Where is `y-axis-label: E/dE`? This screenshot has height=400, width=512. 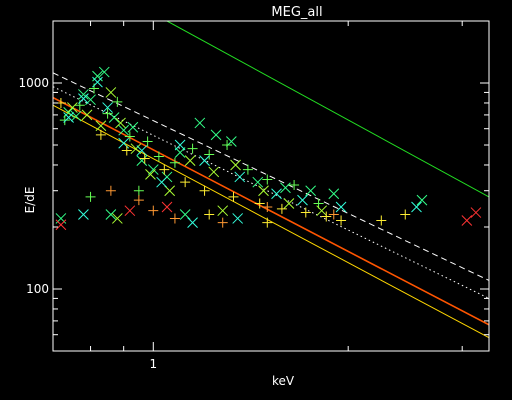 y-axis-label: E/dE is located at coordinates (30, 200).